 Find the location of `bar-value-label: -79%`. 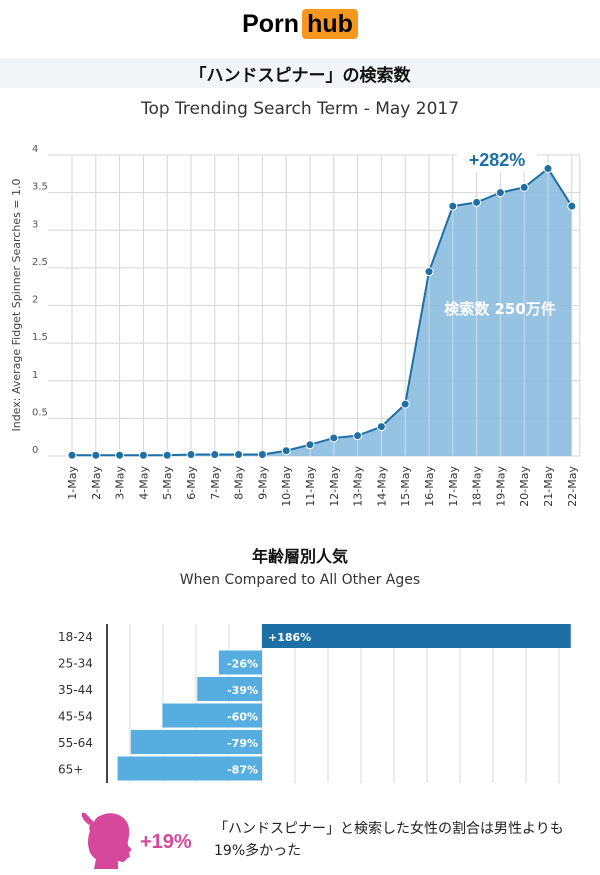

bar-value-label: -79% is located at coordinates (242, 743).